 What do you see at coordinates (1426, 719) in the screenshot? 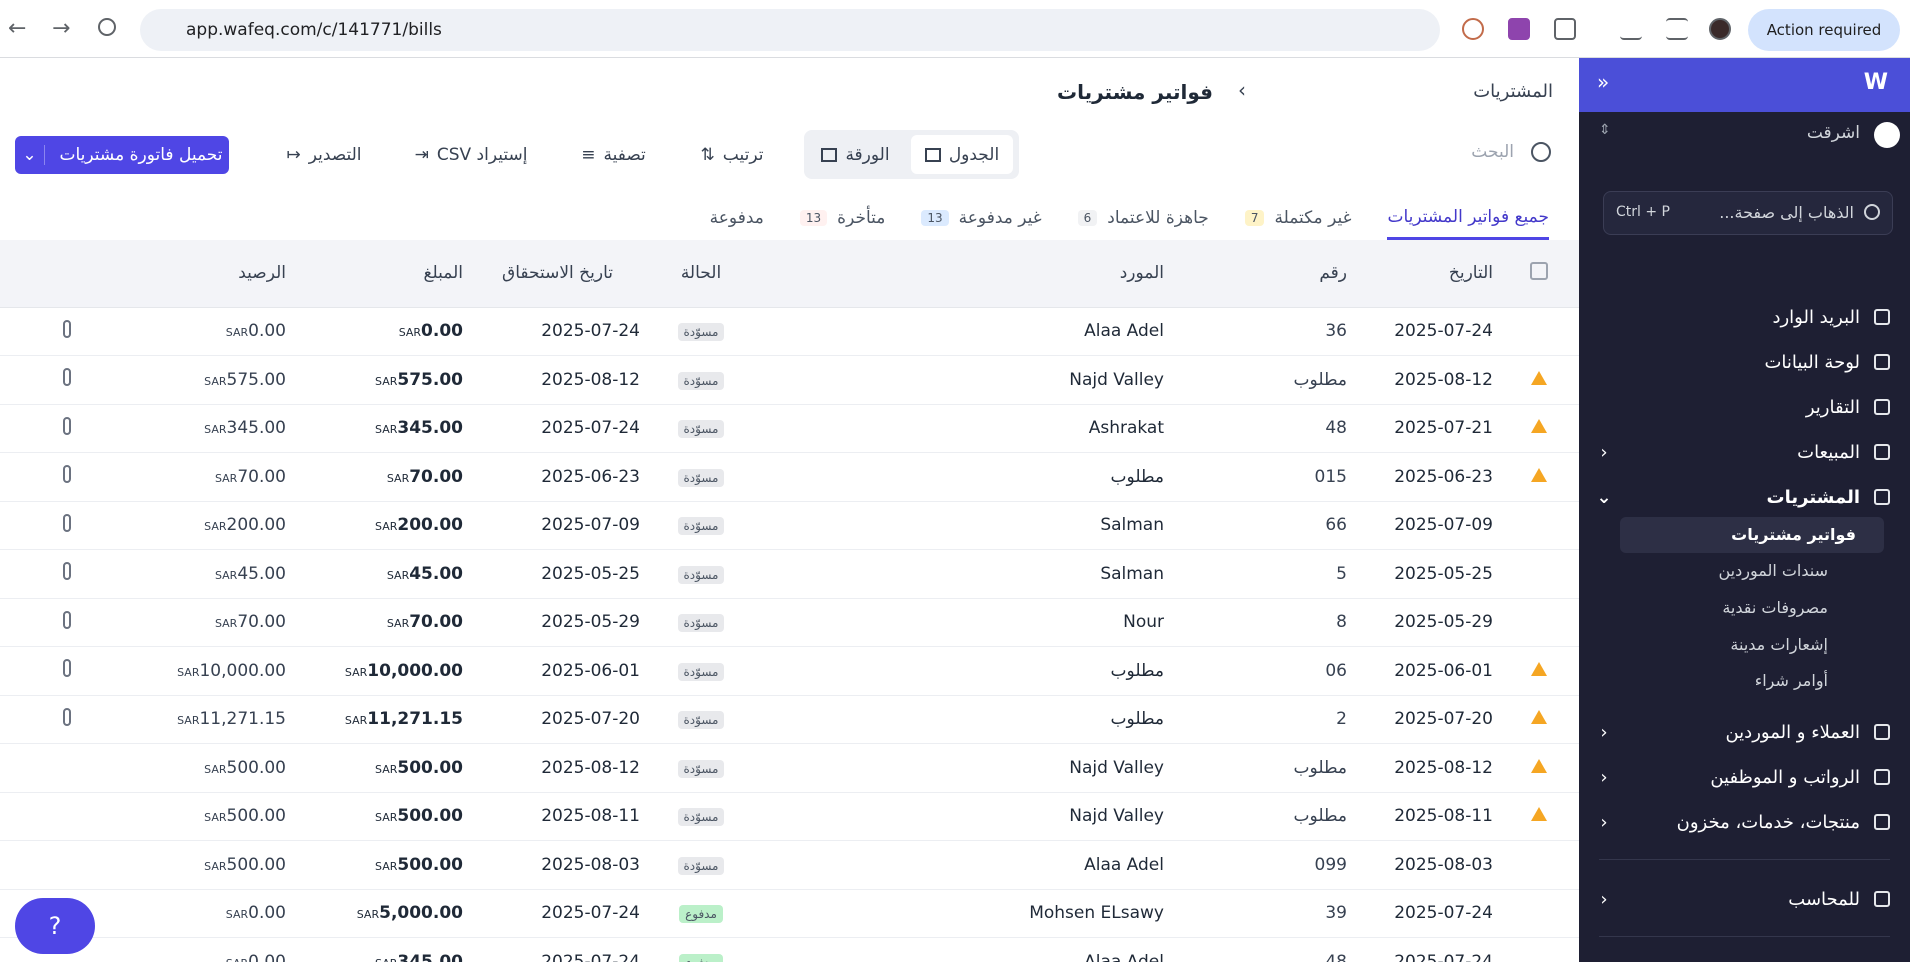
I see `date: 2025-07-20` at bounding box center [1426, 719].